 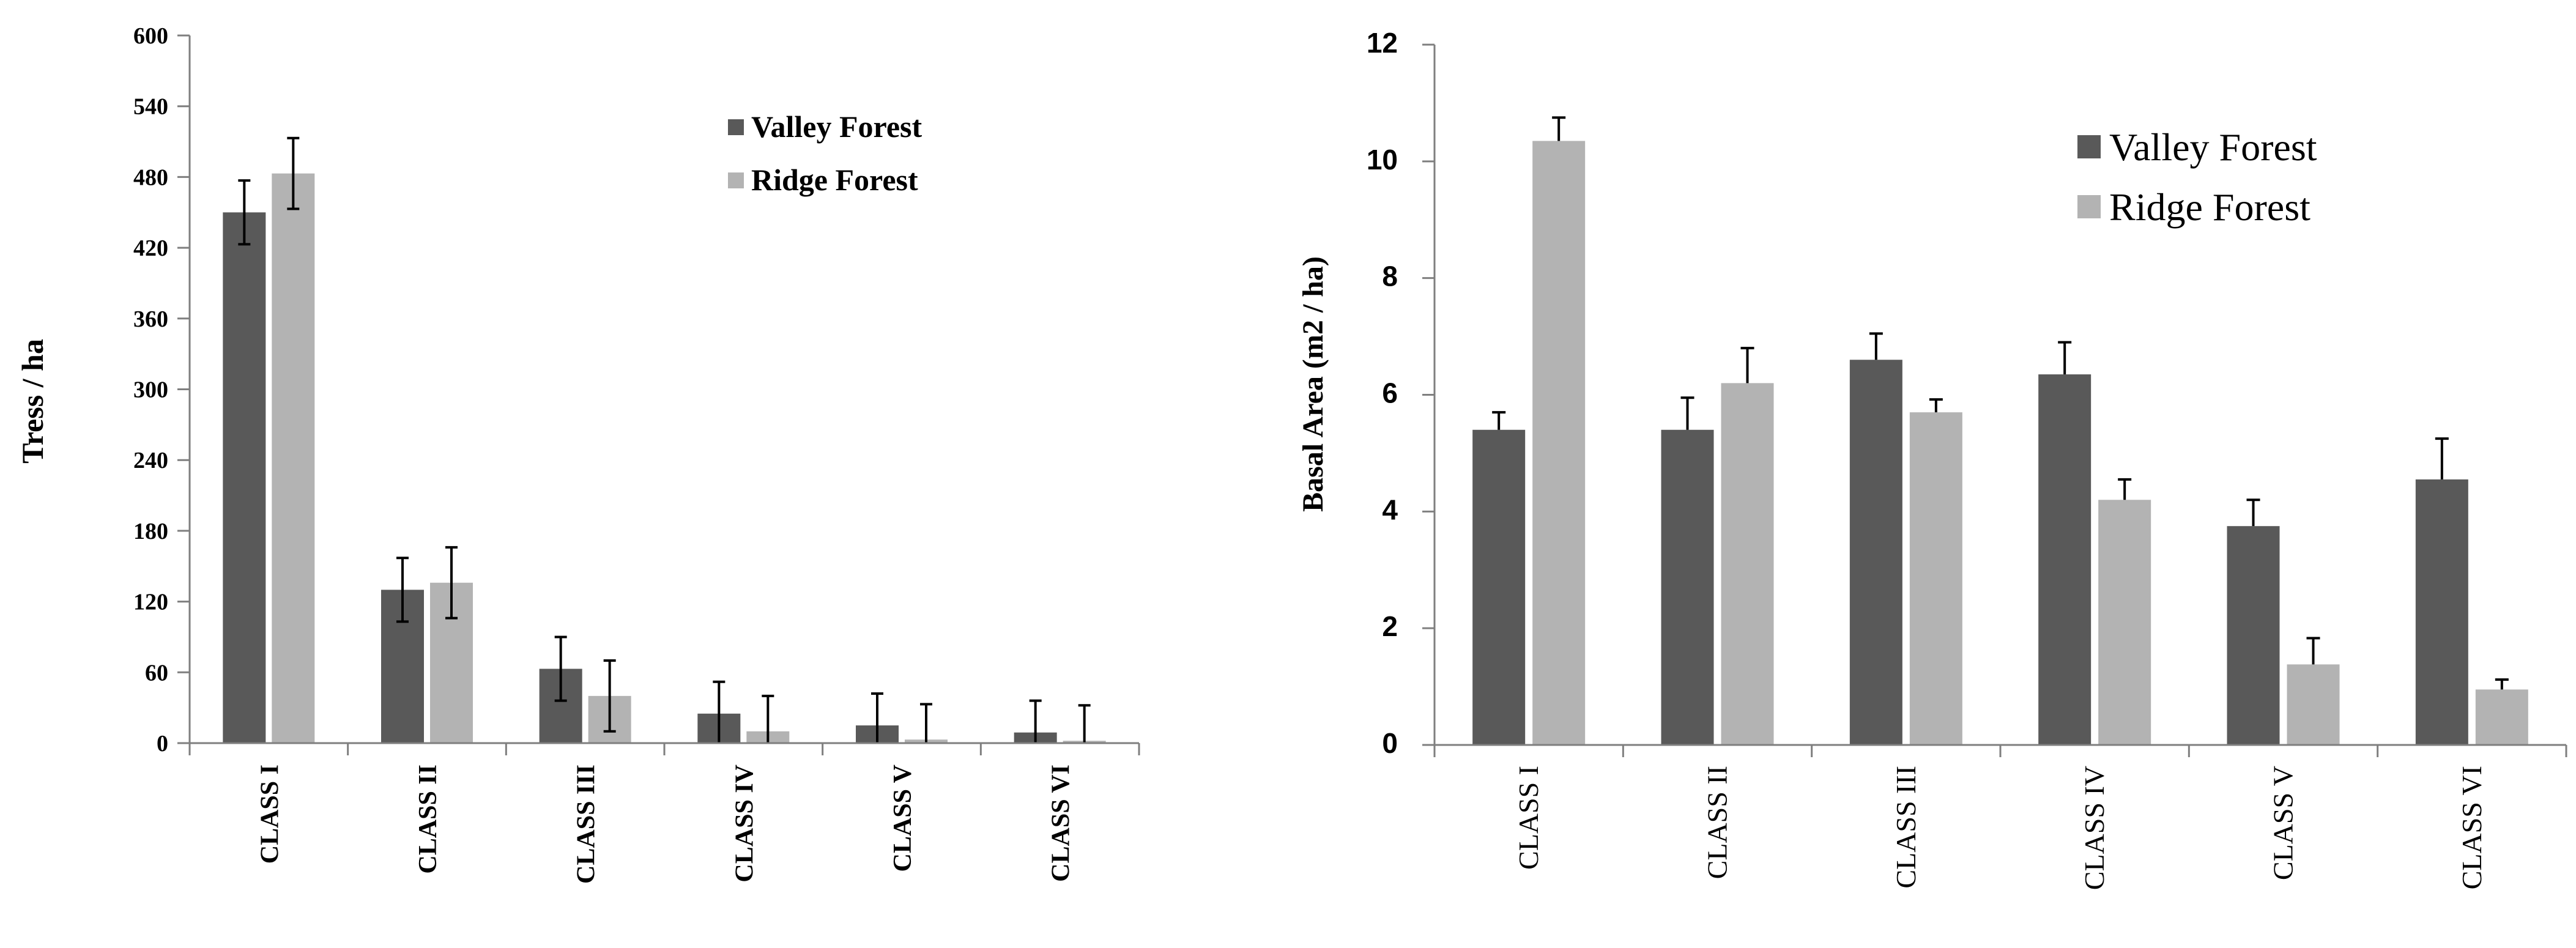 I want to click on y-tick-label: 180, so click(x=150, y=531).